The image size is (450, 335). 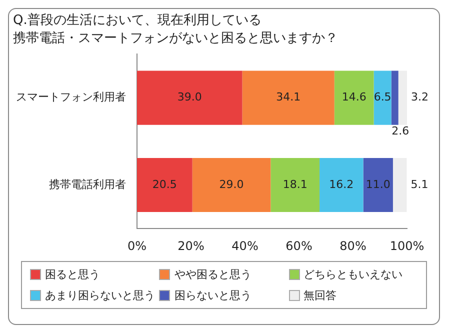 I want to click on y-tick-label: スマートフォン利用者, so click(x=71, y=97).